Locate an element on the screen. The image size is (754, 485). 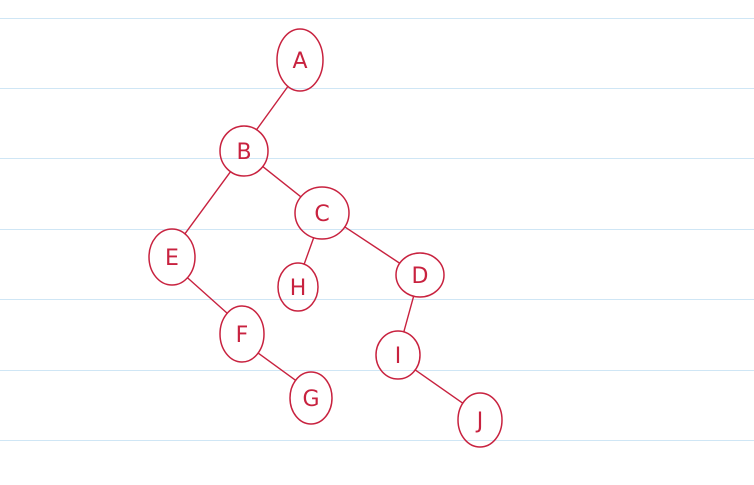
node-h: H is located at coordinates (298, 287).